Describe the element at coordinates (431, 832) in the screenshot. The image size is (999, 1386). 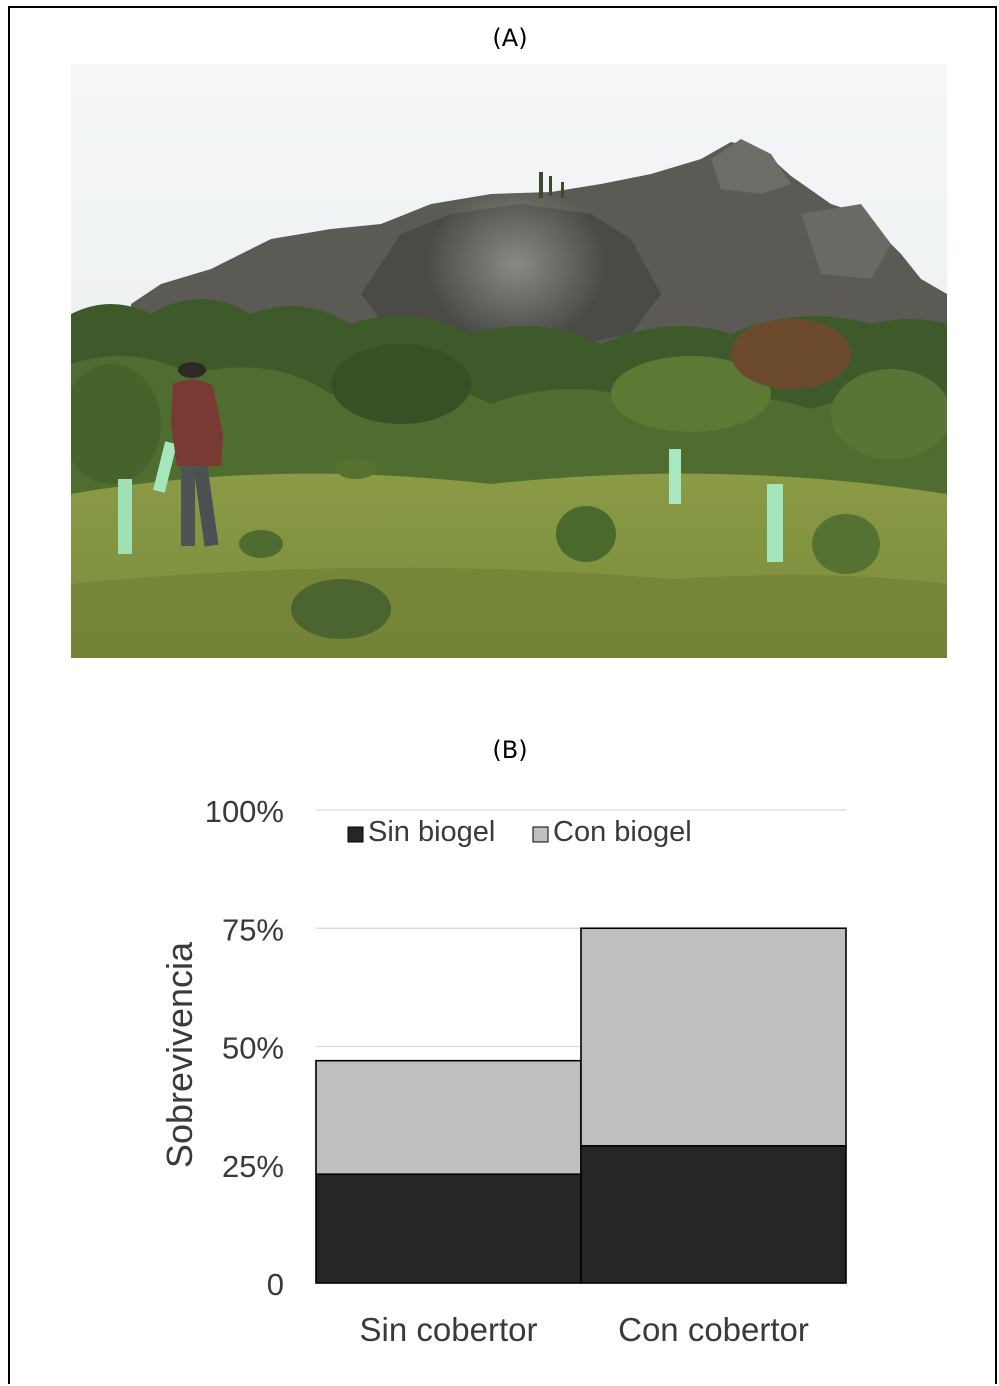
I see `legend-label: Sin biogel` at that location.